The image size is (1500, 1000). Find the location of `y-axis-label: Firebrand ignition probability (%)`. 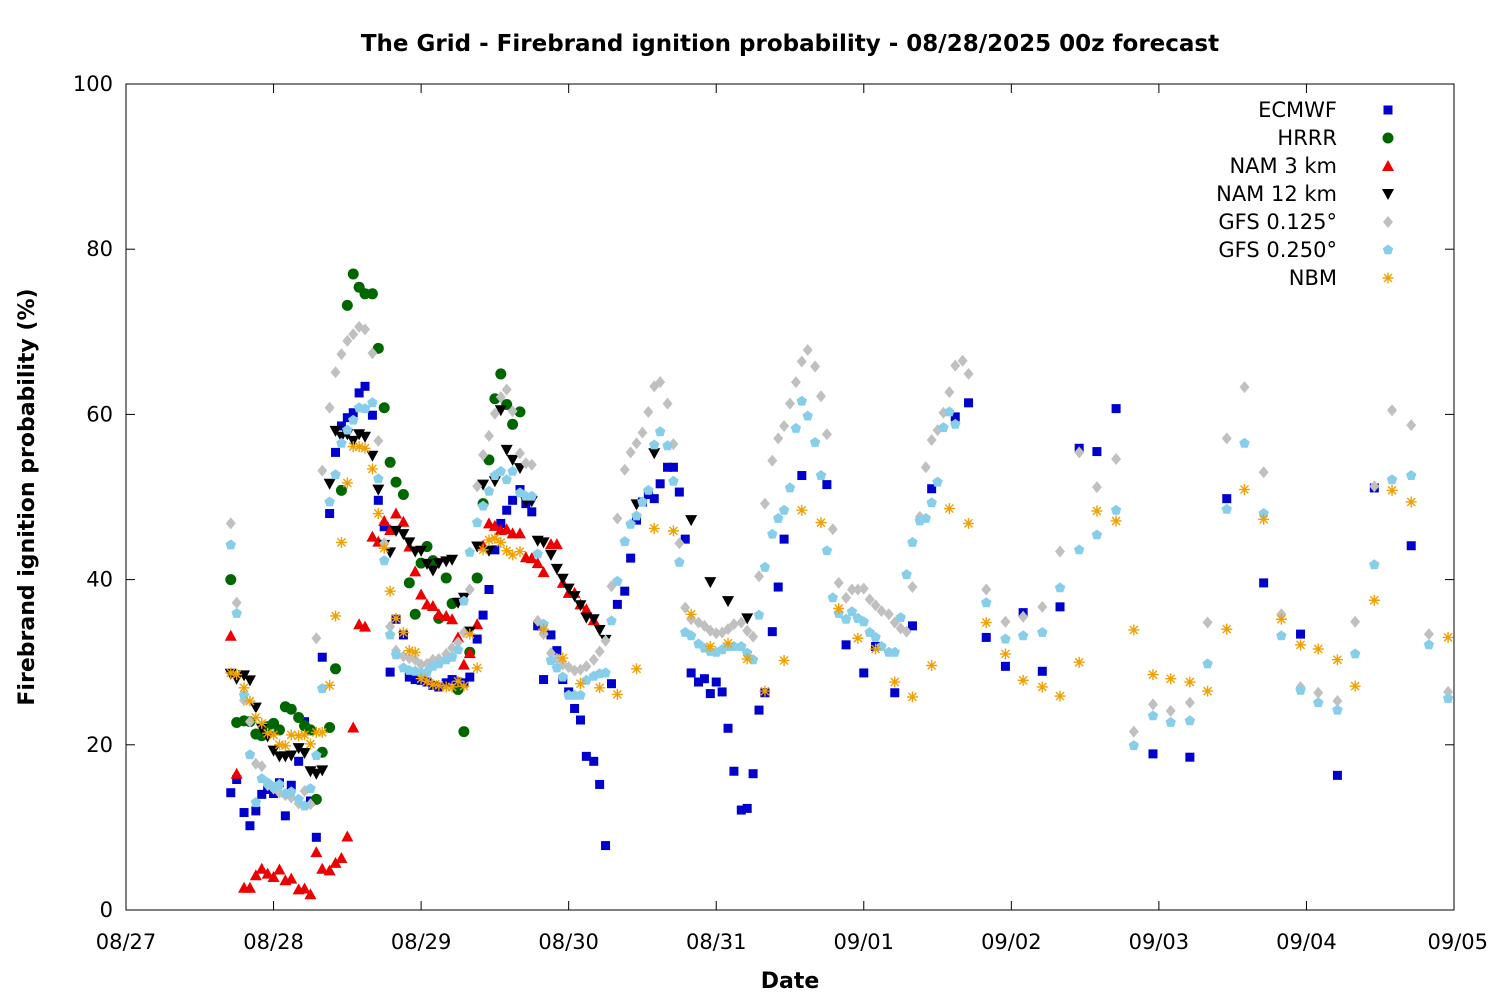

y-axis-label: Firebrand ignition probability (%) is located at coordinates (27, 496).